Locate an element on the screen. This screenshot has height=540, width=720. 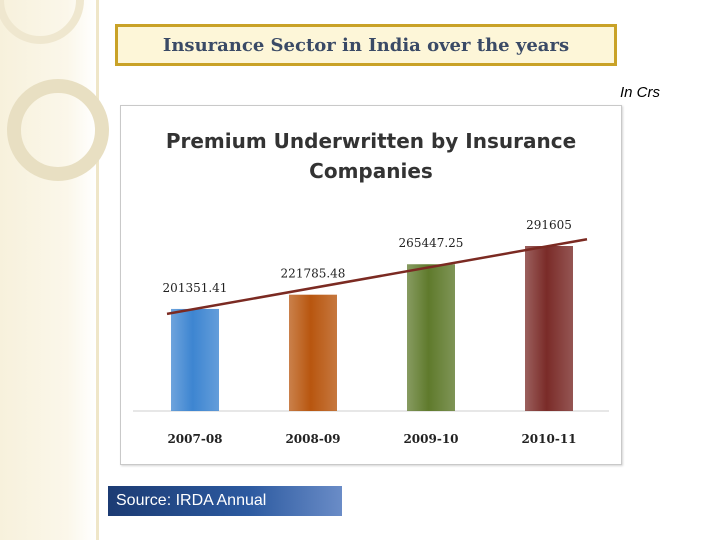
x-tick-label: 2007-08 is located at coordinates (194, 439).